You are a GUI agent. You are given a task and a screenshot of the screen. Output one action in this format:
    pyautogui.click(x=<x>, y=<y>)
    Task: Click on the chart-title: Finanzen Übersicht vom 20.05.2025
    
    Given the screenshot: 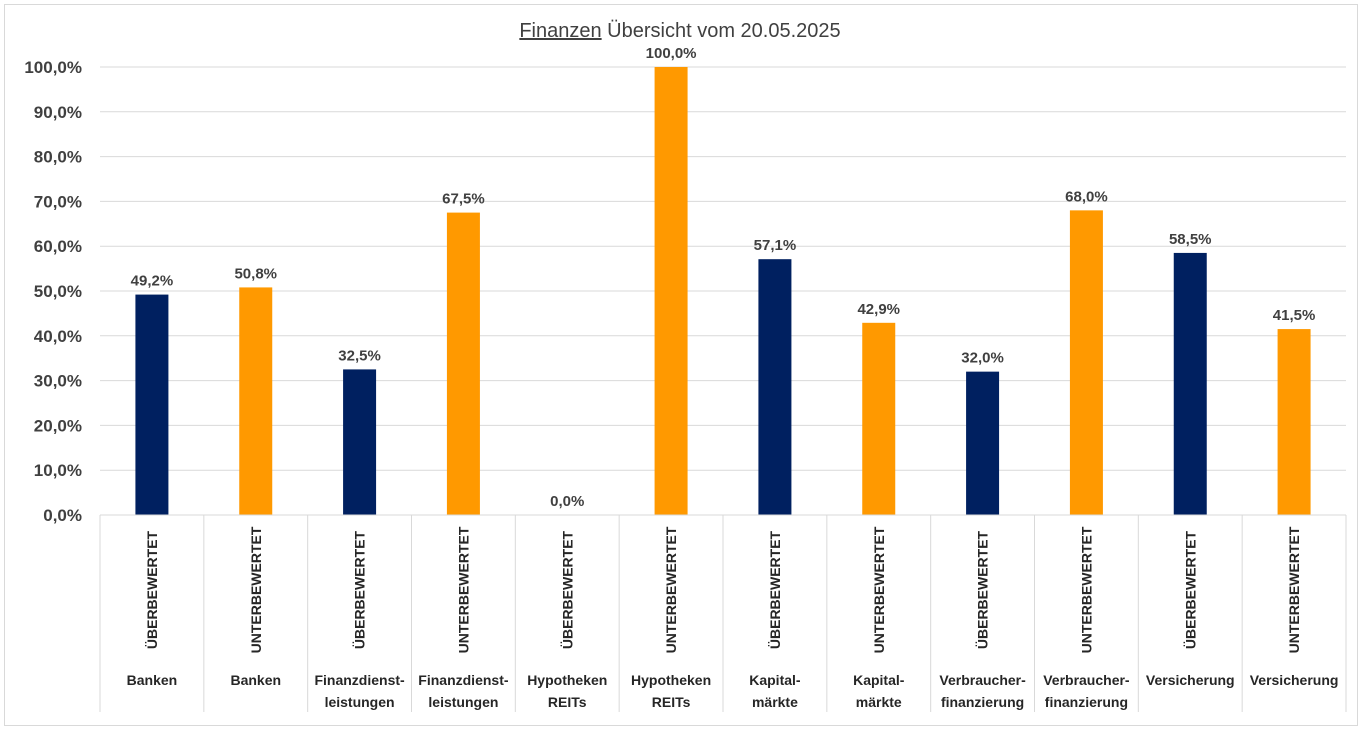 What is the action you would take?
    pyautogui.click(x=679, y=31)
    